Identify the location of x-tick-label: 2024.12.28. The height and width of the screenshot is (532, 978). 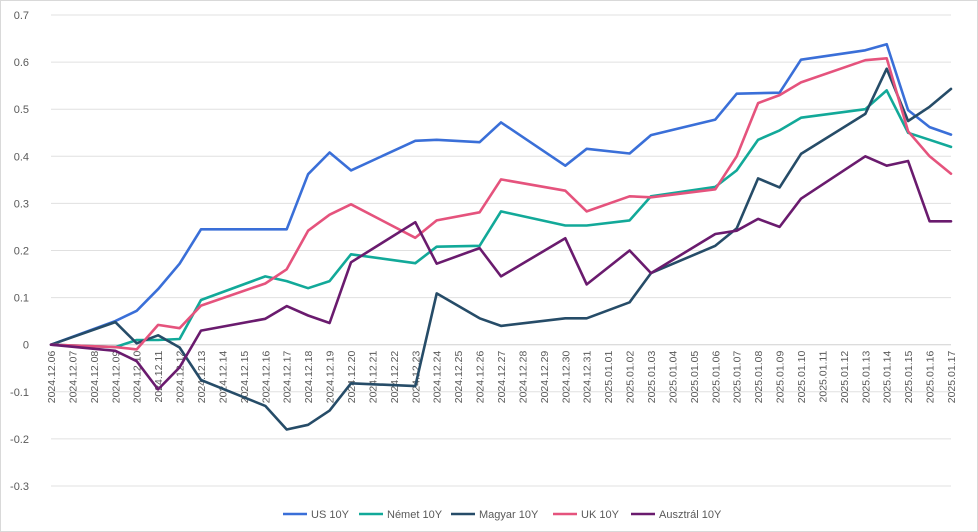
(523, 377).